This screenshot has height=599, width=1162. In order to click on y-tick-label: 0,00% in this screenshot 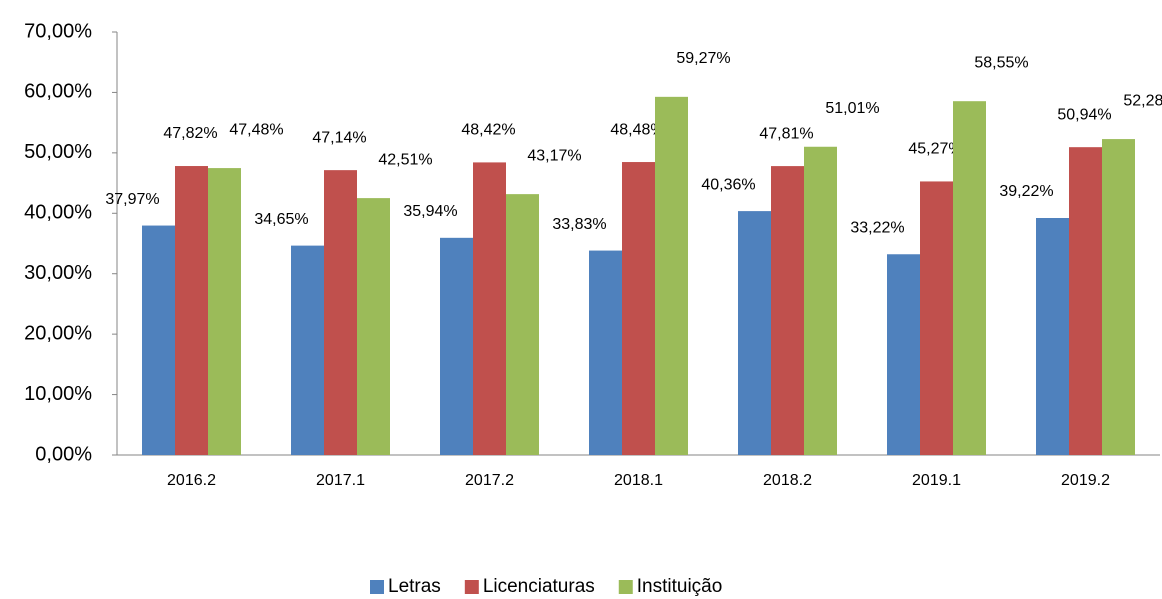, I will do `click(63, 454)`.